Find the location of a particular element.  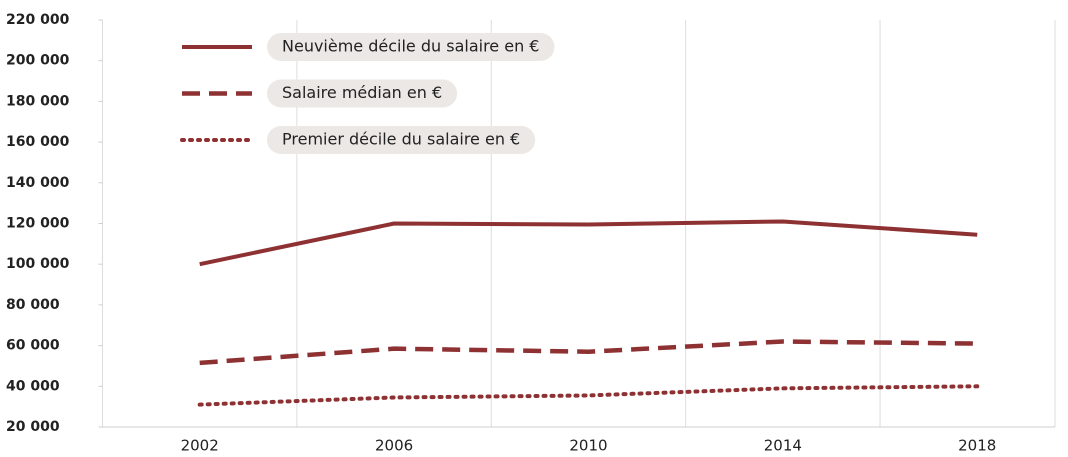

y-tick-label: 40 000 is located at coordinates (33, 386).